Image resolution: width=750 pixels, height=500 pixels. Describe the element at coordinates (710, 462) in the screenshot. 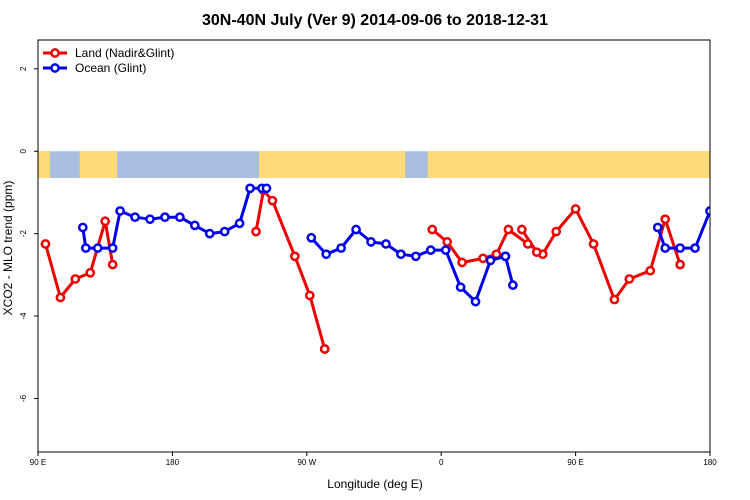

I see `x-tick-label-5: 180` at that location.